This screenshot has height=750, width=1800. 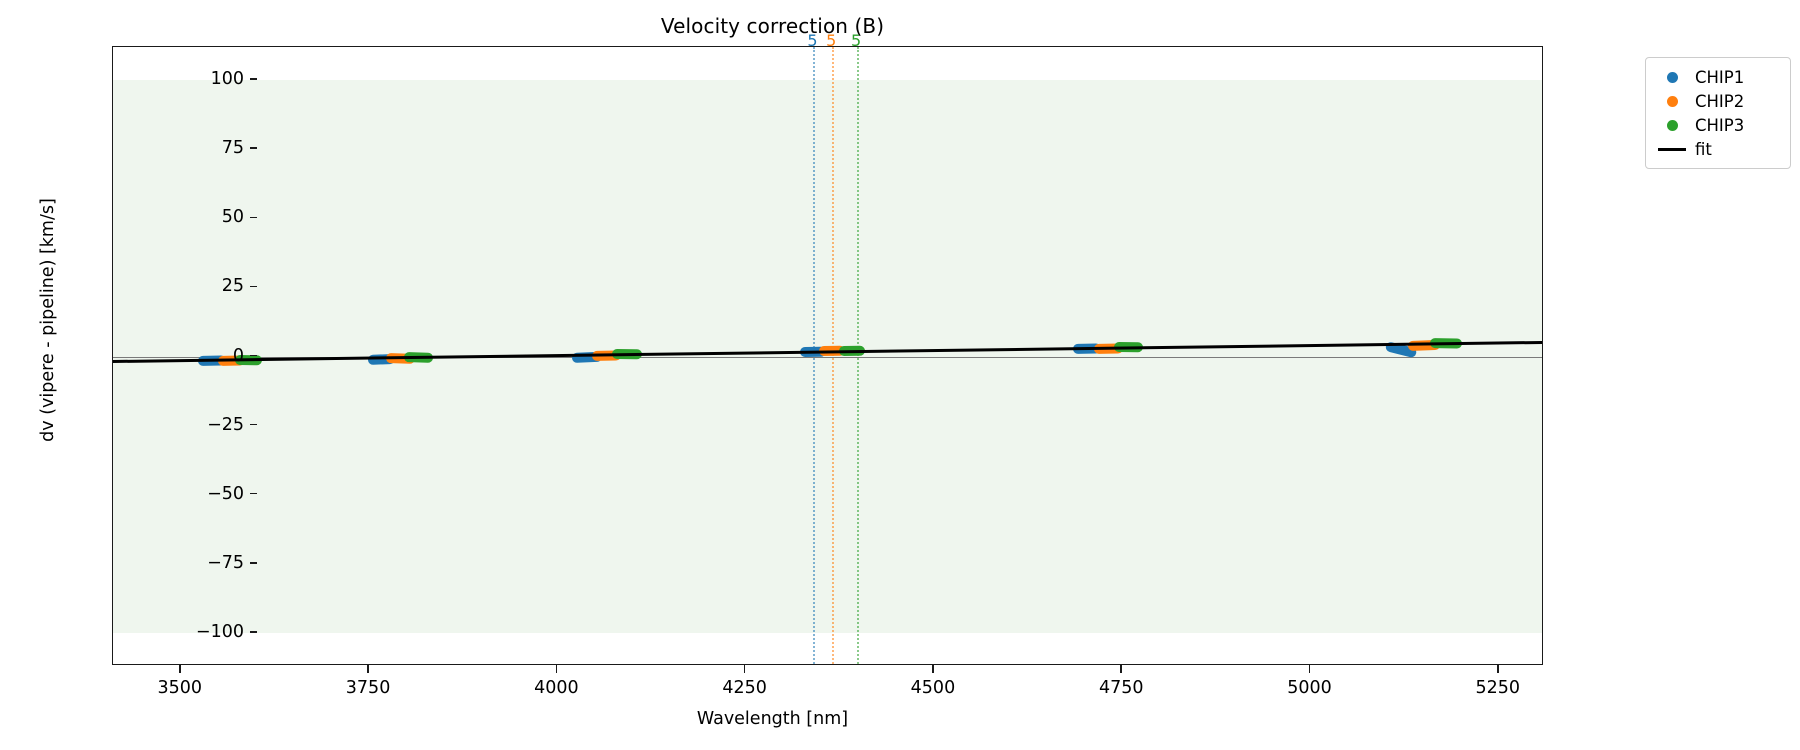 What do you see at coordinates (232, 286) in the screenshot?
I see `y-tick-label: 25` at bounding box center [232, 286].